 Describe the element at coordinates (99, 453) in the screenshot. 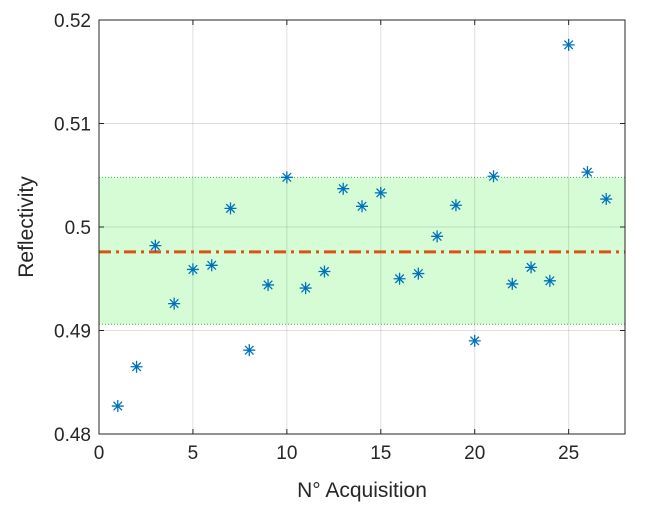

I see `x-tick-label: 0` at that location.